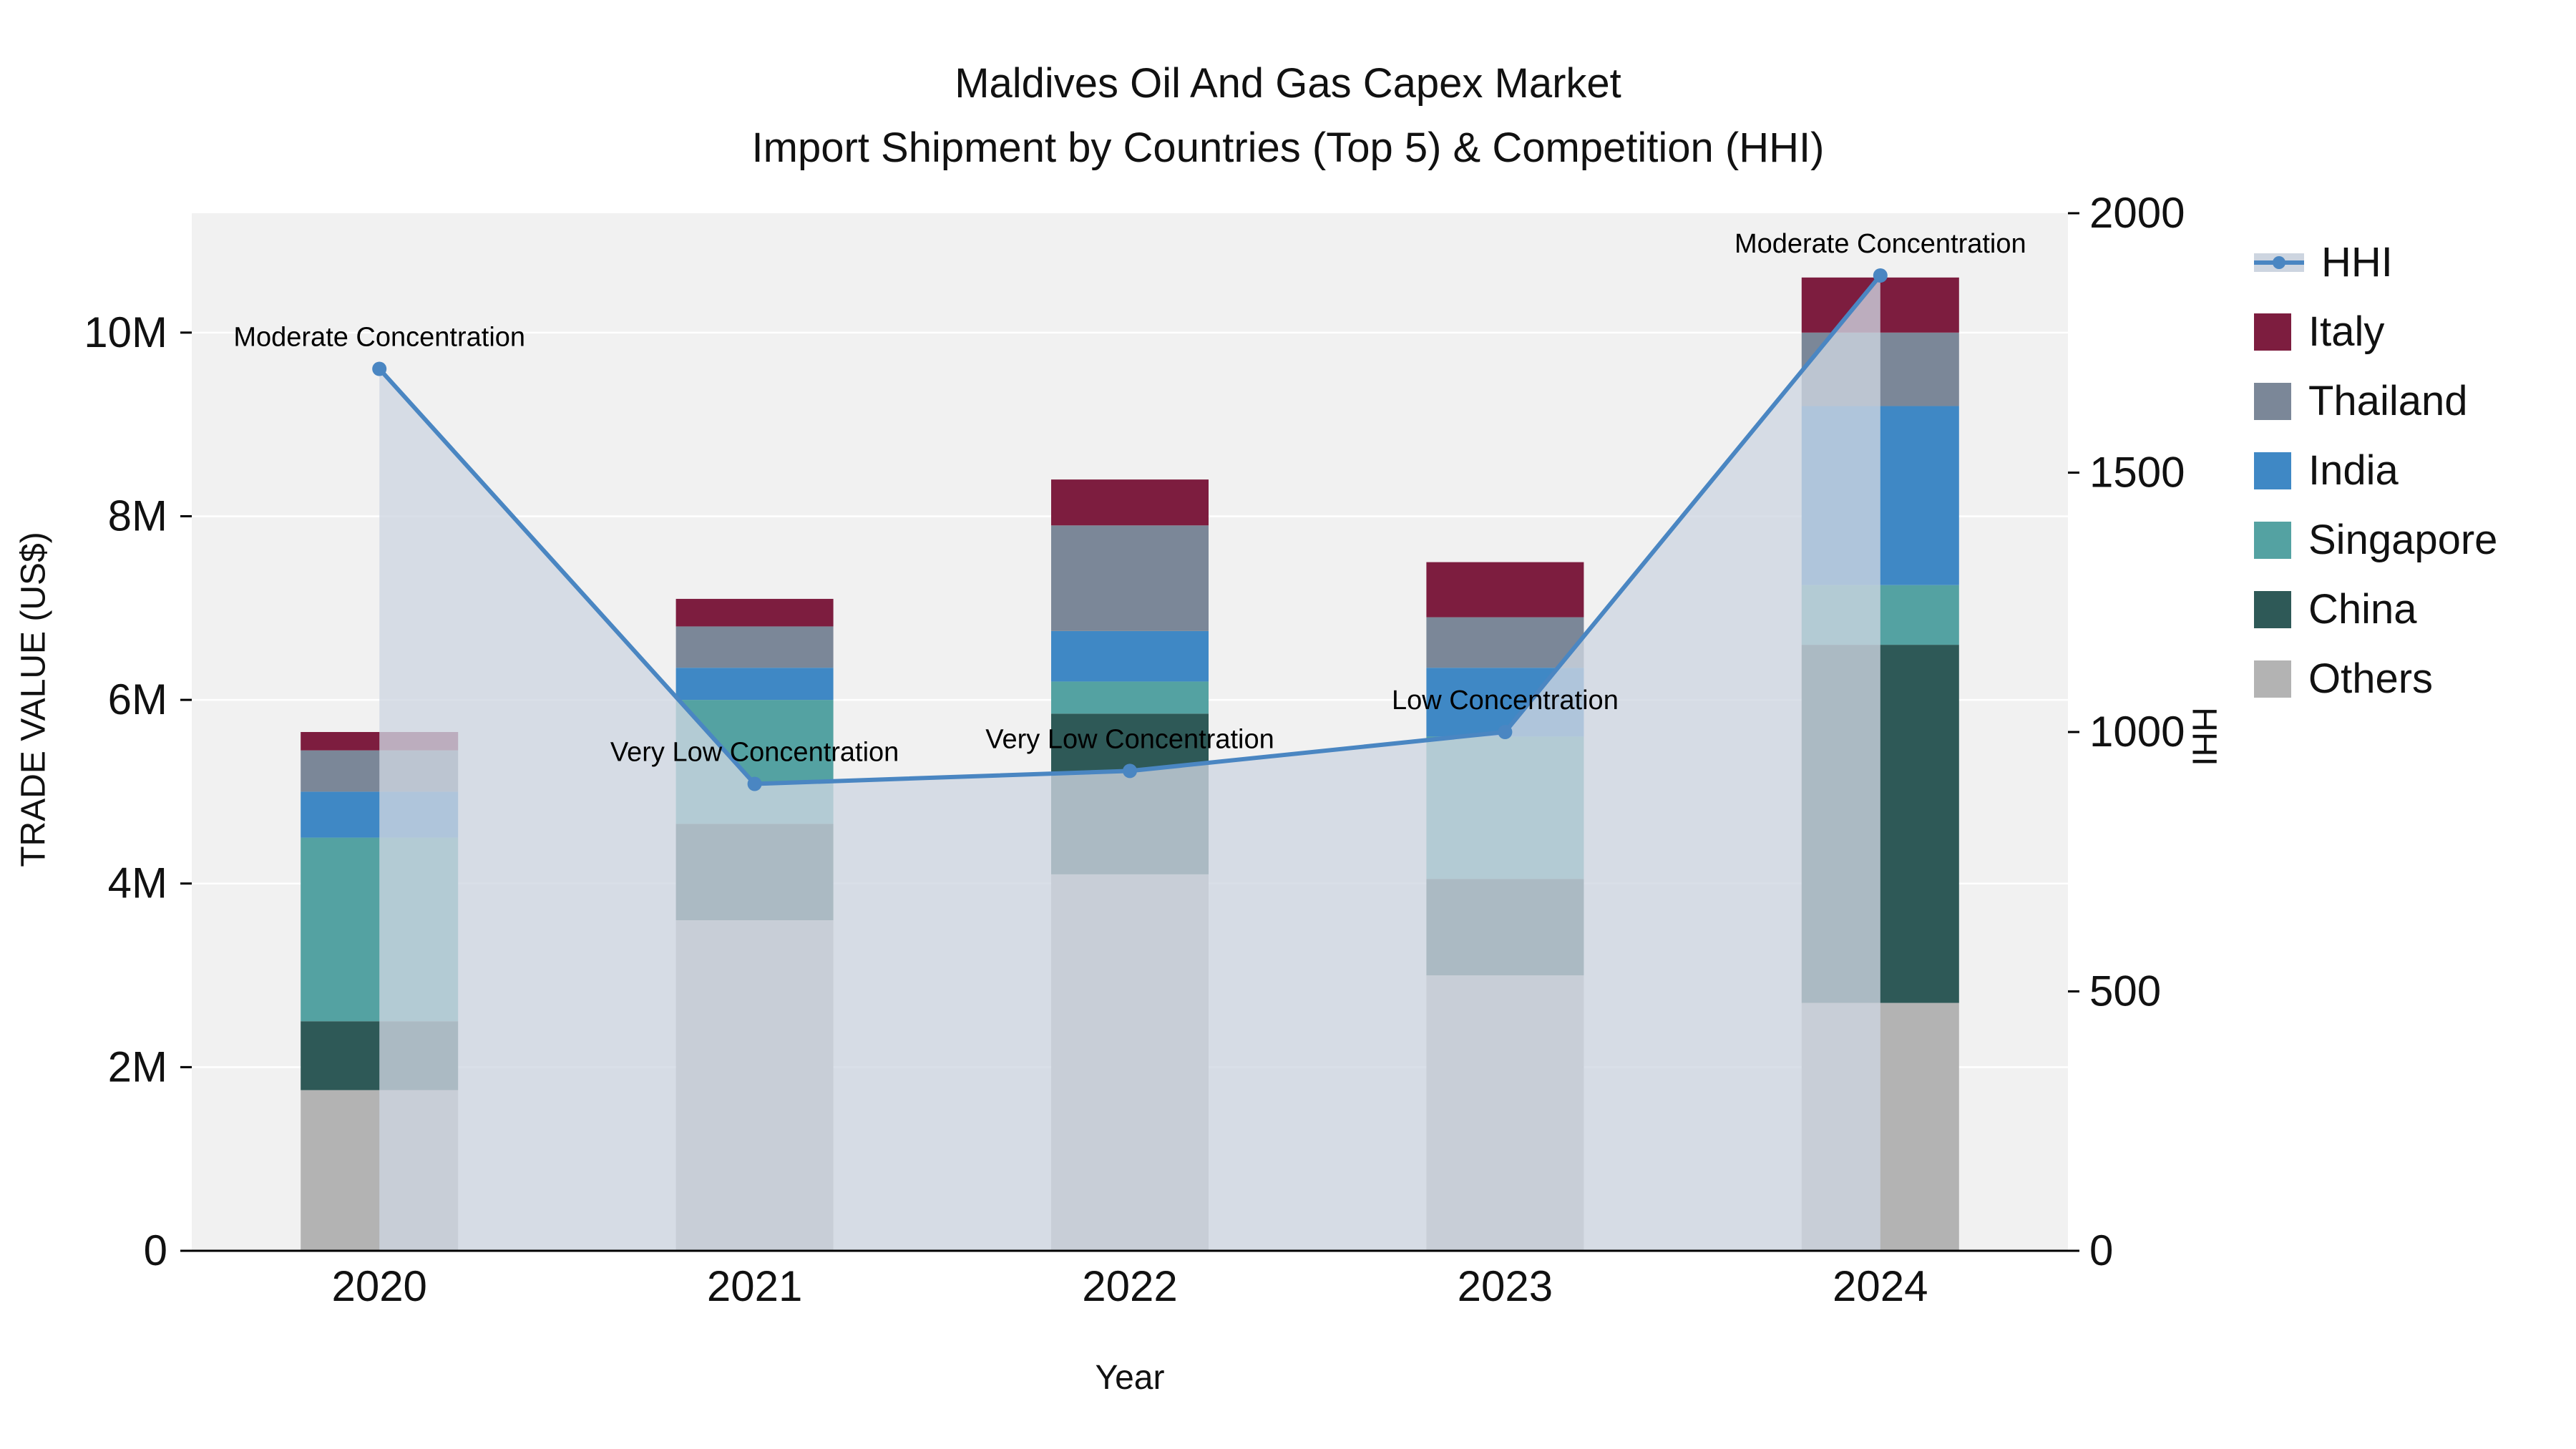  What do you see at coordinates (2403, 540) in the screenshot?
I see `legend-label-singapore: Singapore` at bounding box center [2403, 540].